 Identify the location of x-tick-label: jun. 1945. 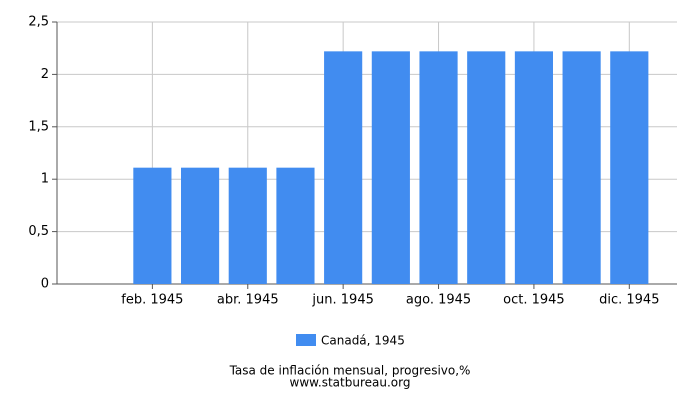
(342, 300).